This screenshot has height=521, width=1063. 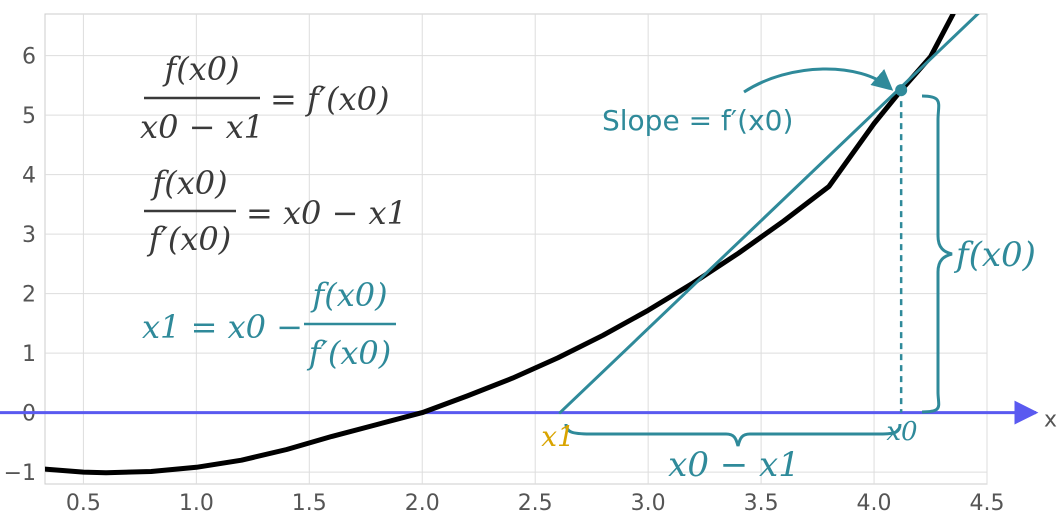 I want to click on horizontal-brace, so click(x=733, y=435).